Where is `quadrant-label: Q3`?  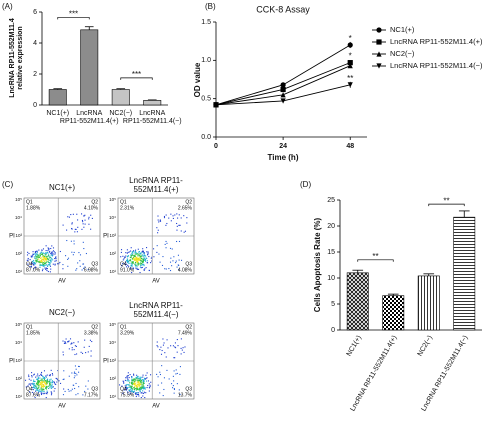
quadrant-label: Q3 is located at coordinates (188, 264).